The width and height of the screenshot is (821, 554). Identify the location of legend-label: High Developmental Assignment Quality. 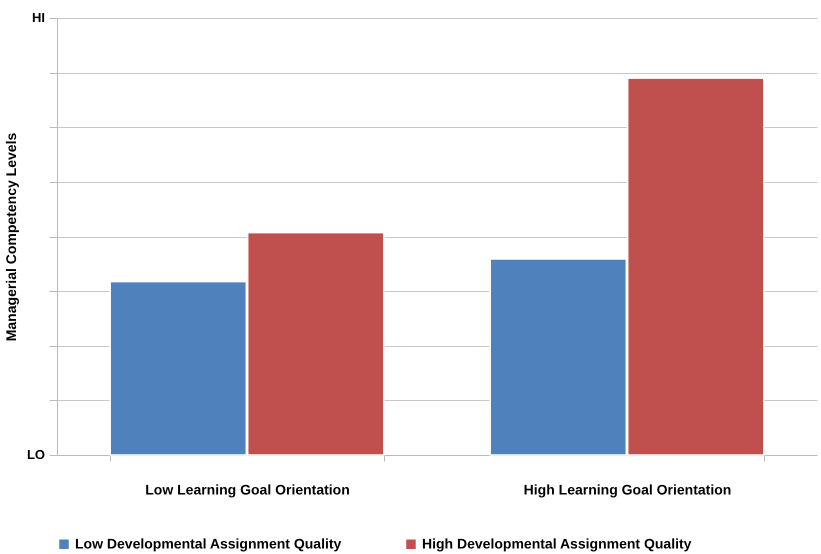
(557, 543).